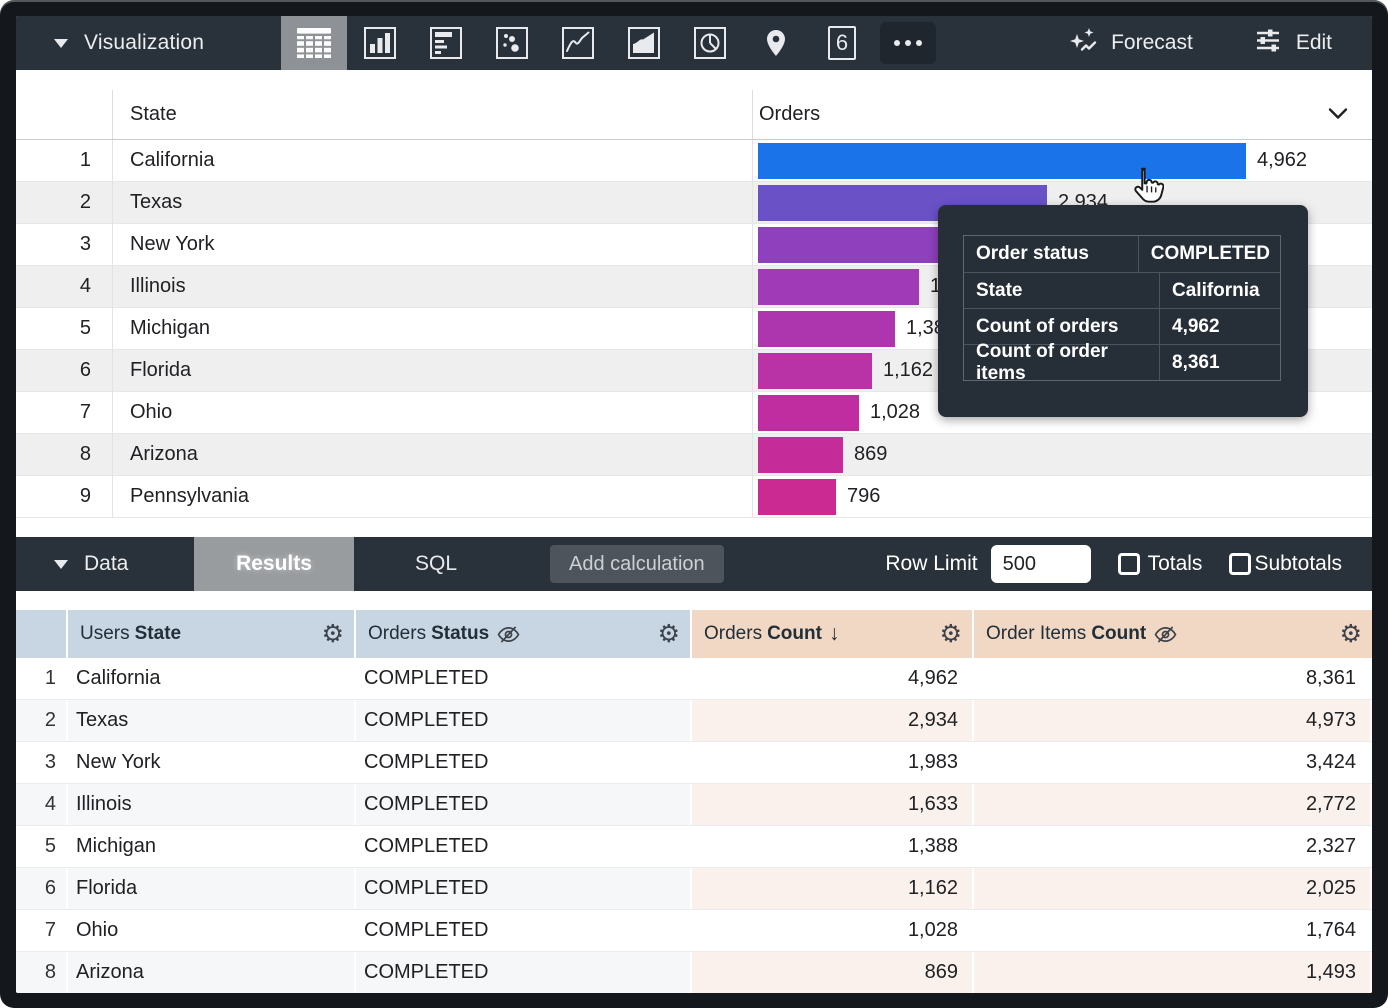  I want to click on viz-type-bar-button, so click(446, 43).